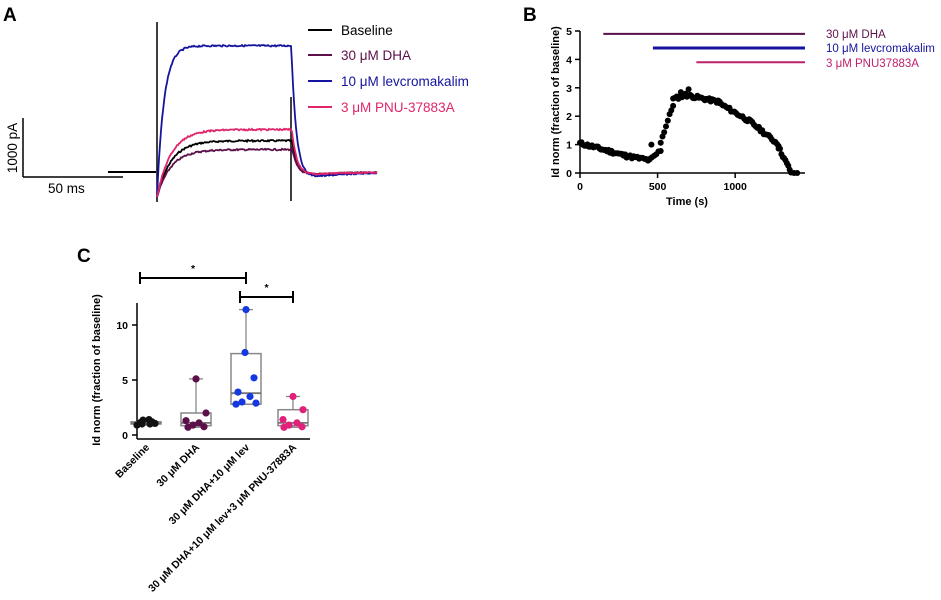 The height and width of the screenshot is (600, 941). I want to click on b-legend-levcromakalim: 10 μM levcromakalim, so click(880, 49).